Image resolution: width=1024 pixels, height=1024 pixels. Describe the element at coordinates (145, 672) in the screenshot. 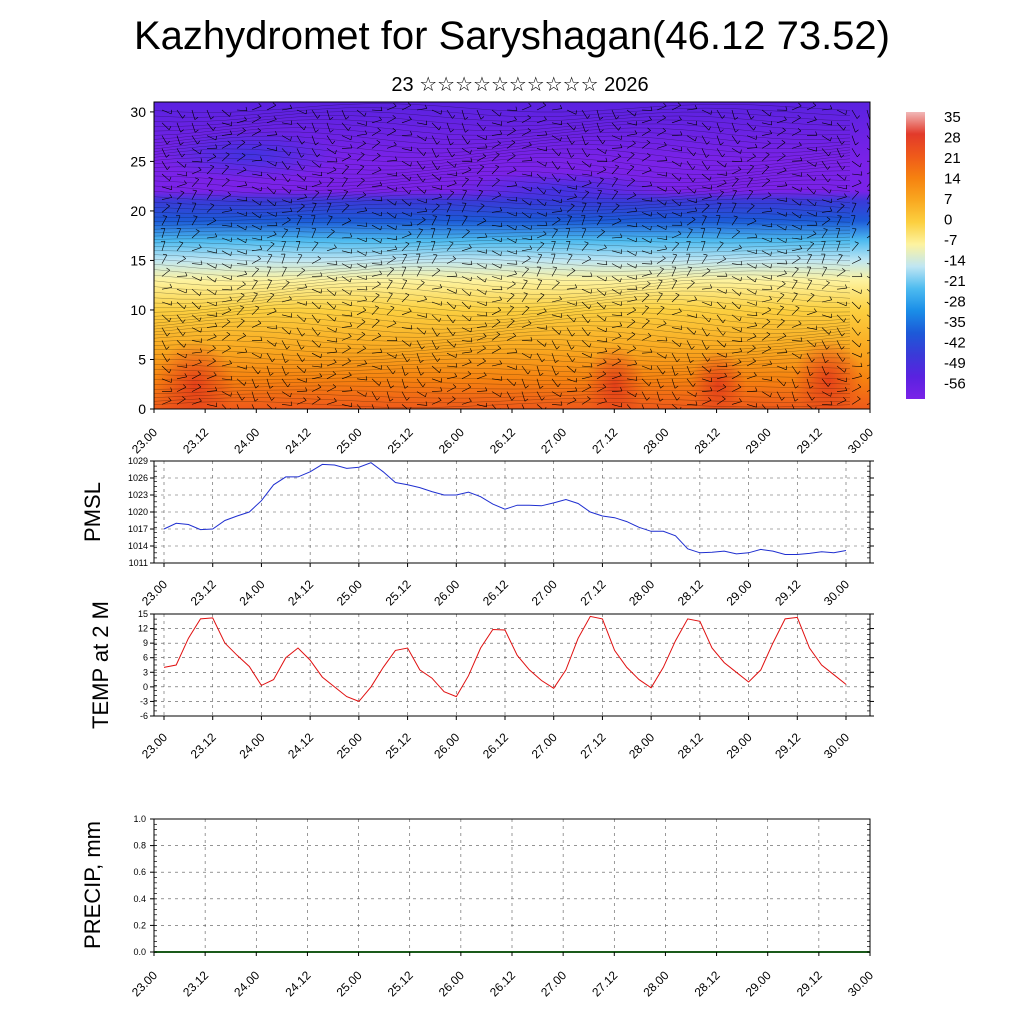

I see `y-tick-label: 3` at that location.